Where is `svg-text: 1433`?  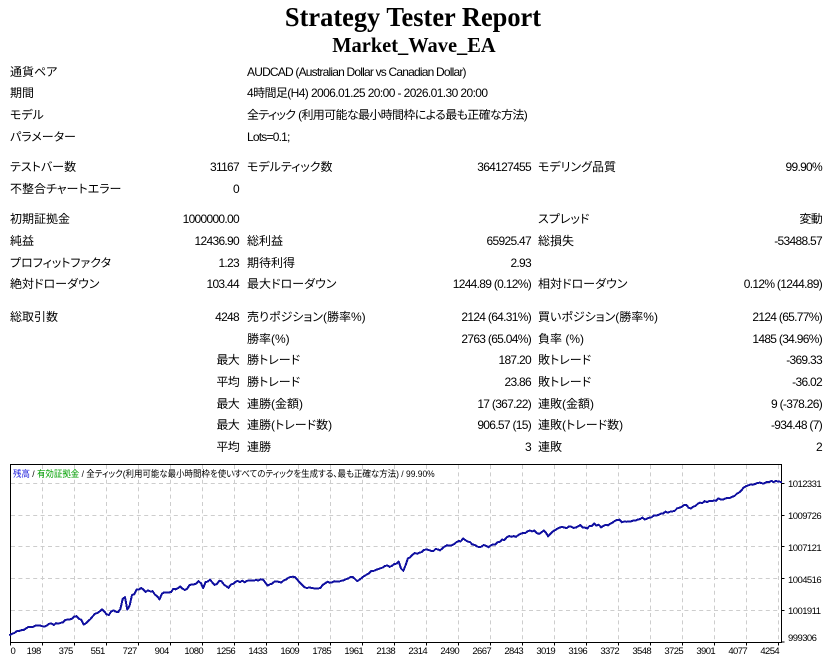
svg-text: 1433 is located at coordinates (257, 651).